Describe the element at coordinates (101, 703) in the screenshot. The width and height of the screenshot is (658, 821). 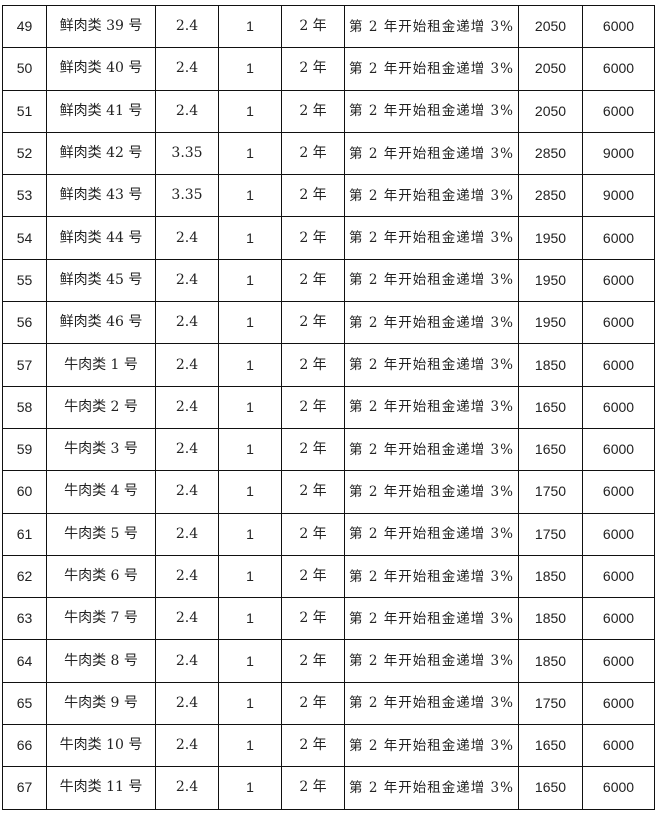
I see `stall-name-cell: 牛肉类 9 号` at that location.